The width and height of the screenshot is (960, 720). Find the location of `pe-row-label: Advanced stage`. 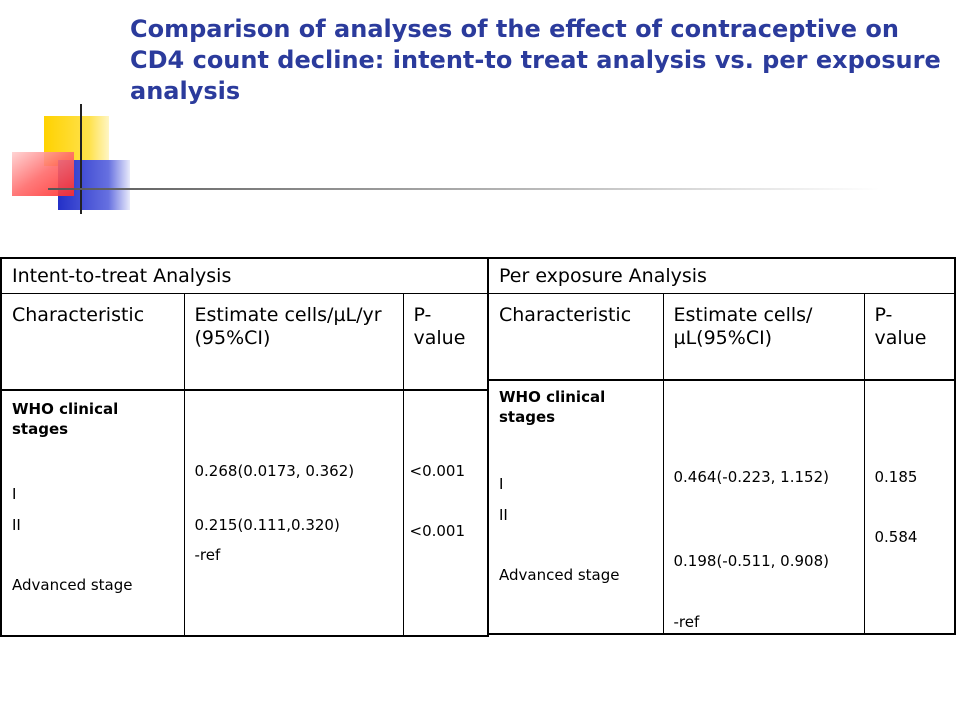

pe-row-label: Advanced stage is located at coordinates (559, 575).